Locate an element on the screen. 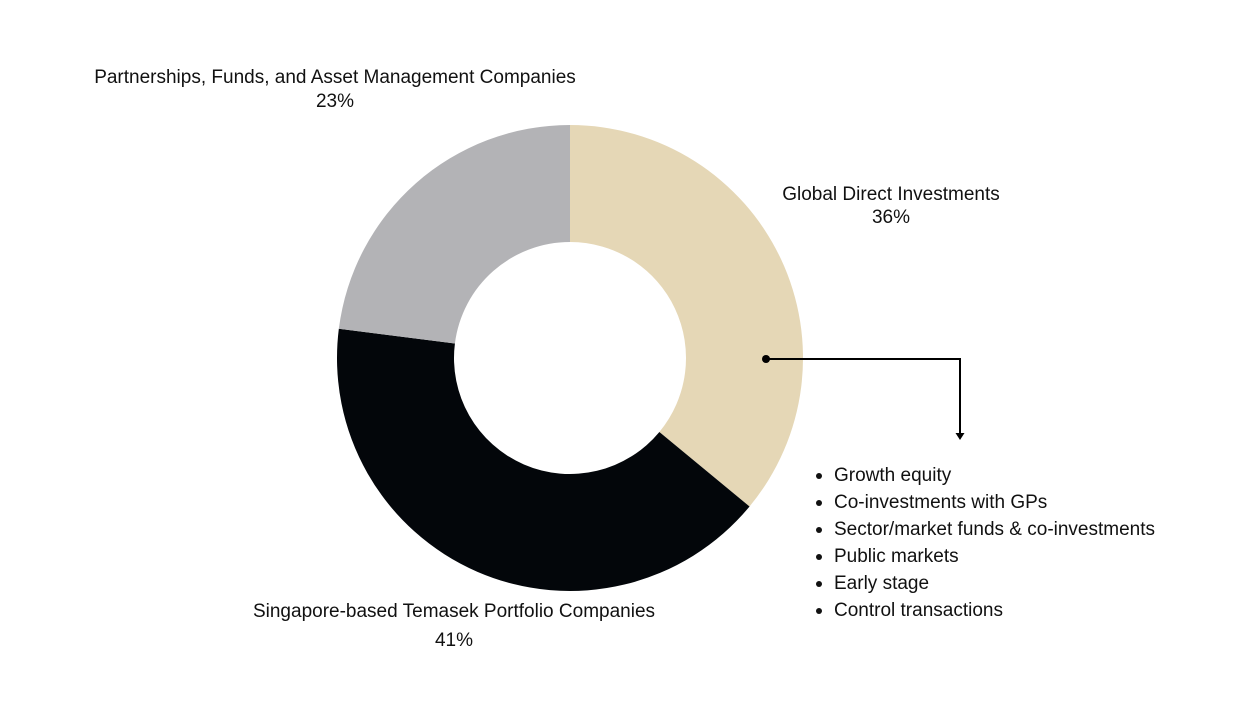 This screenshot has height=720, width=1248. slice-label-partnerships-value: 23% is located at coordinates (335, 101).